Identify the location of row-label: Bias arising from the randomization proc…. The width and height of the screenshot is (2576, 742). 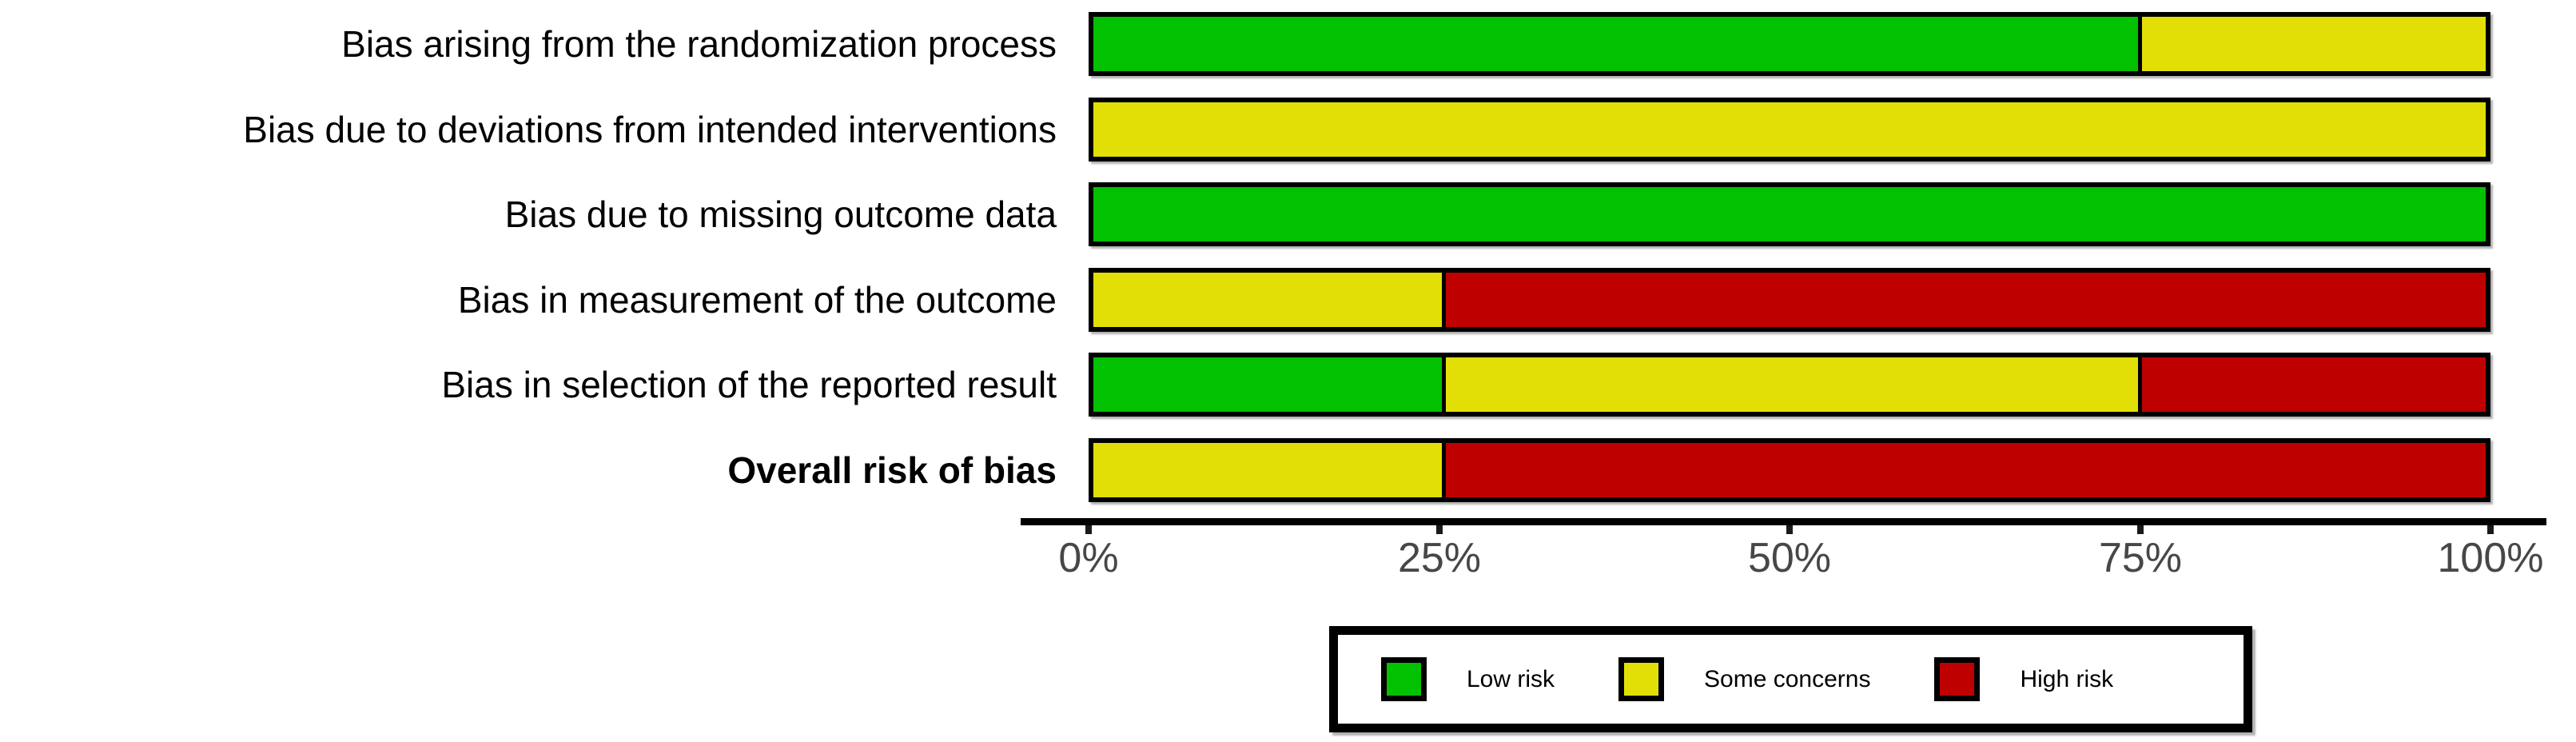
(699, 44).